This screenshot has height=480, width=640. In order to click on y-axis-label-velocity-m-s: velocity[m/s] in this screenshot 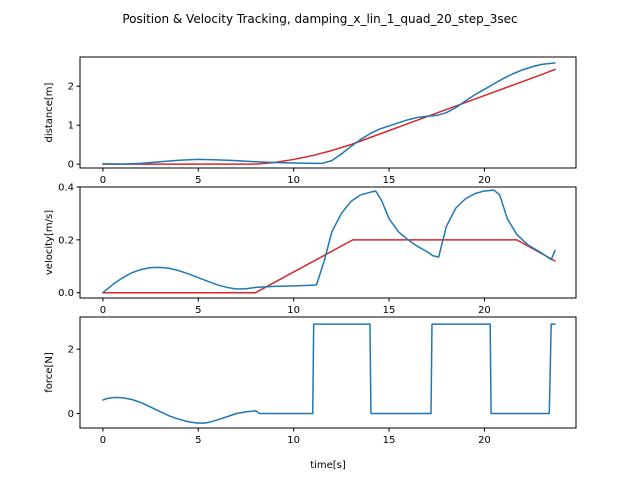, I will do `click(49, 242)`.